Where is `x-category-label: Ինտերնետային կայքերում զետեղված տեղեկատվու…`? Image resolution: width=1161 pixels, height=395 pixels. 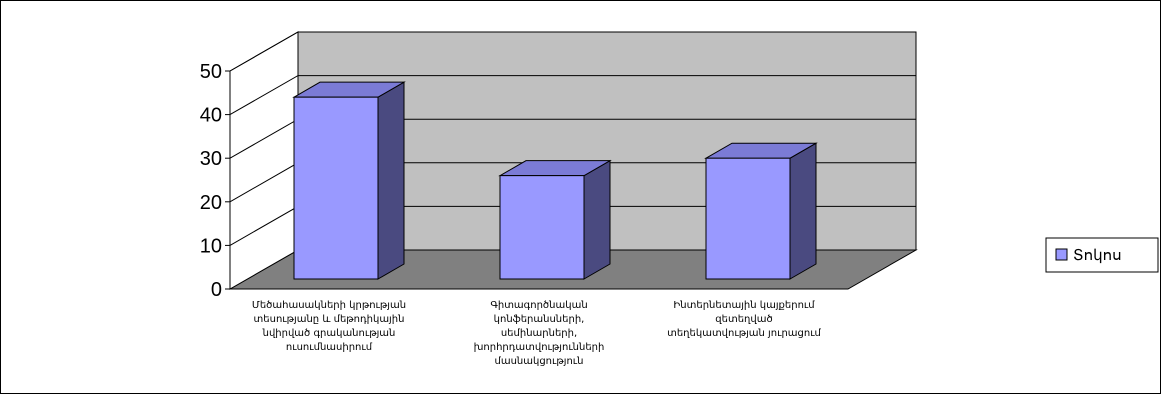
x-category-label: Ինտերնետային կայքերում զետեղված տեղեկատվու… is located at coordinates (744, 319).